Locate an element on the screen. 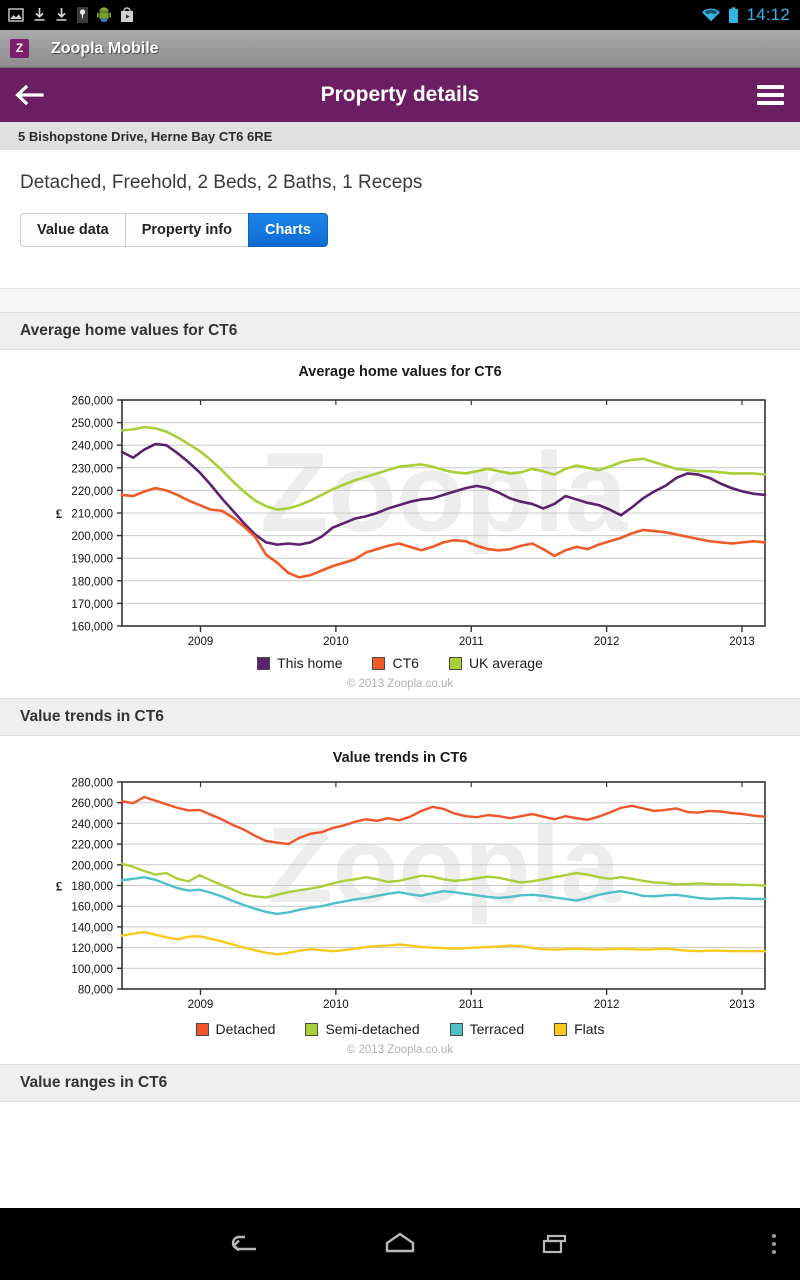  android-status-bar: 14:12 is located at coordinates (400, 15).